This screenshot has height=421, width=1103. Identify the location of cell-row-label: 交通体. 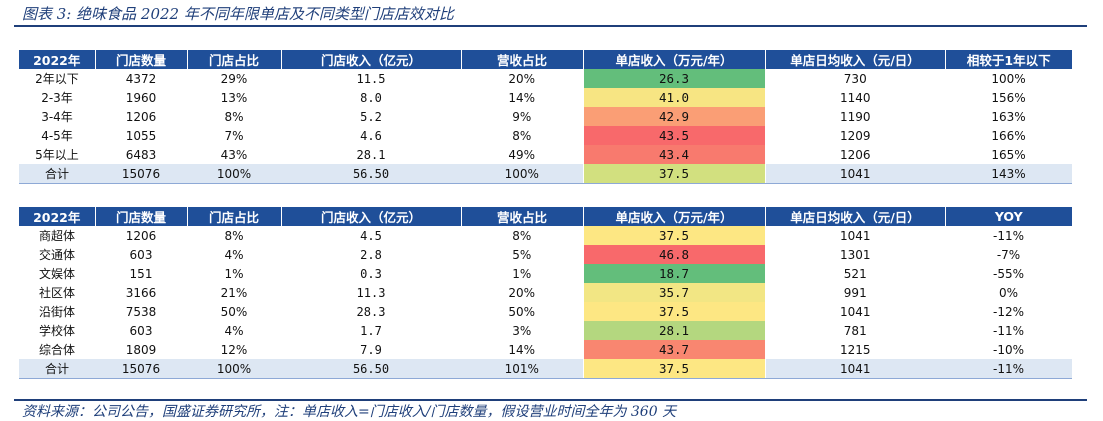
(56, 255).